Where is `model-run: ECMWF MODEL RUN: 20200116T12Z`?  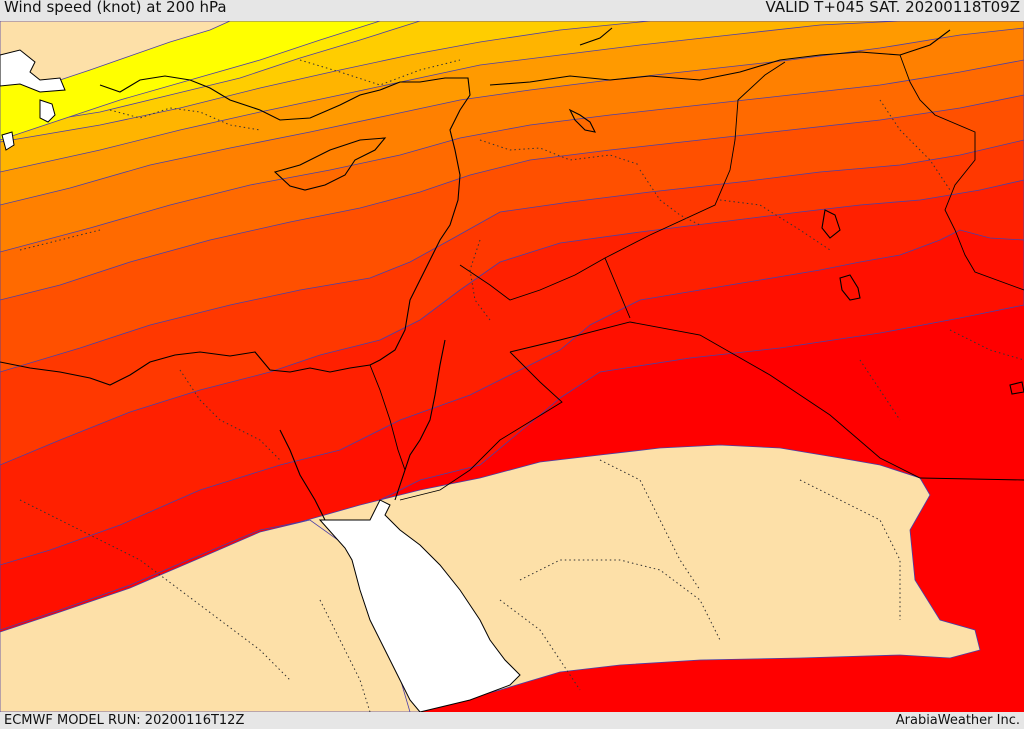
model-run: ECMWF MODEL RUN: 20200116T12Z is located at coordinates (124, 720).